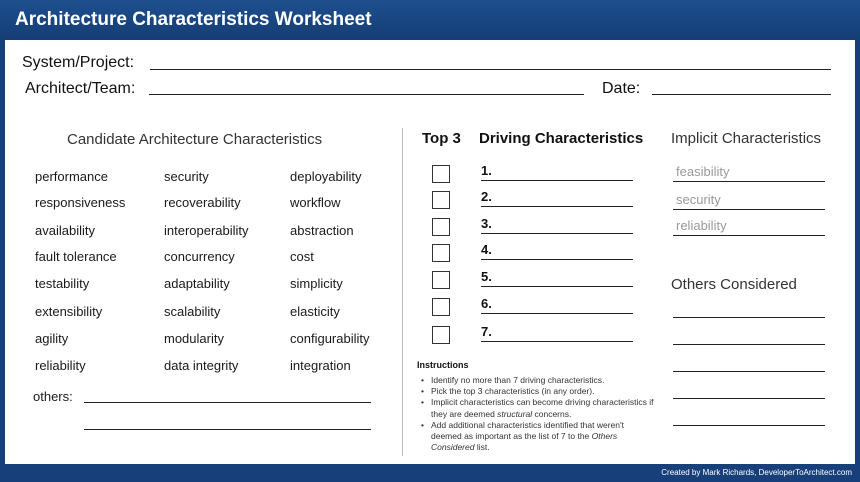 The width and height of the screenshot is (860, 482). What do you see at coordinates (52, 338) in the screenshot?
I see `candidate-item: agility` at bounding box center [52, 338].